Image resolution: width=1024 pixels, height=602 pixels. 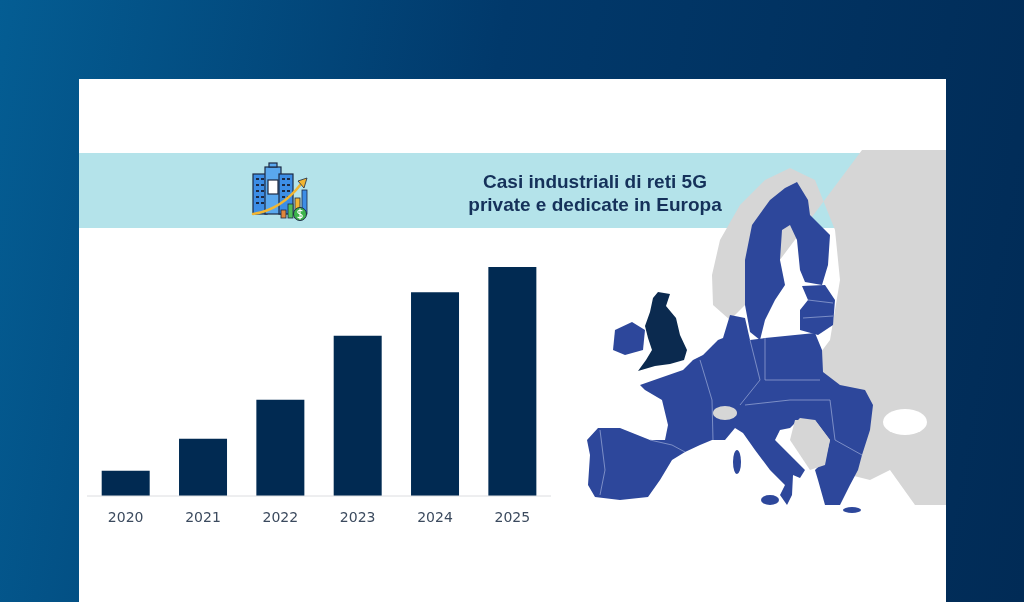 I want to click on x-tick-label: 2025, so click(x=512, y=516).